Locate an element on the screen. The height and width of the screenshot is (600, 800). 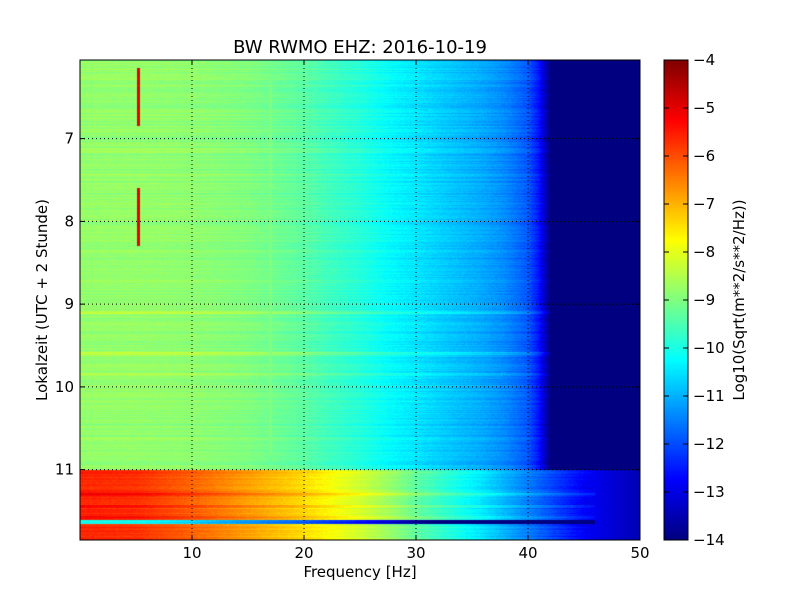
colorbar-tick-label: −9 is located at coordinates (704, 300).